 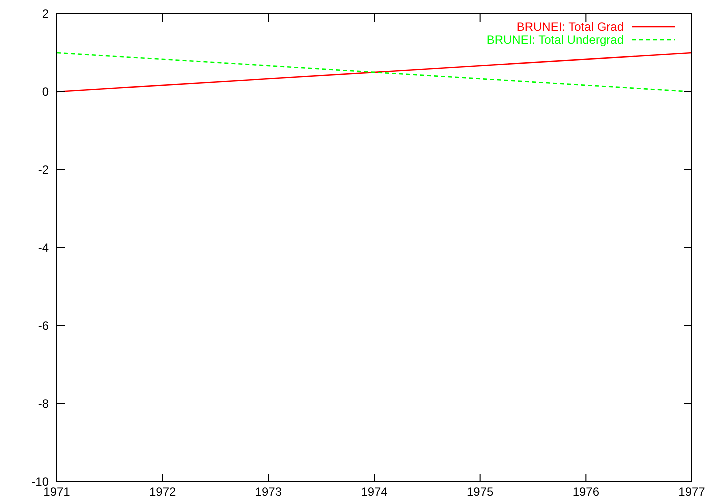 What do you see at coordinates (44, 170) in the screenshot?
I see `y-tick-label: -2` at bounding box center [44, 170].